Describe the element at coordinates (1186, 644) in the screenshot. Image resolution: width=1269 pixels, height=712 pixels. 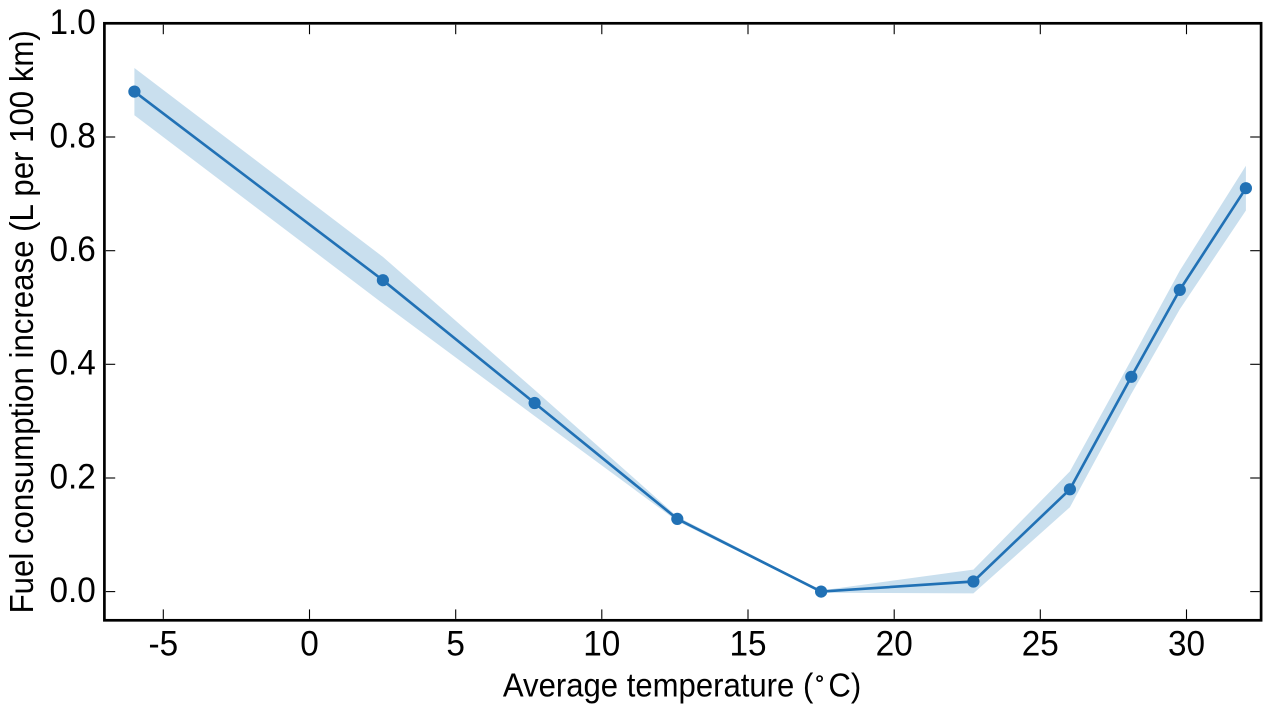
I see `svg-text: 30` at that location.